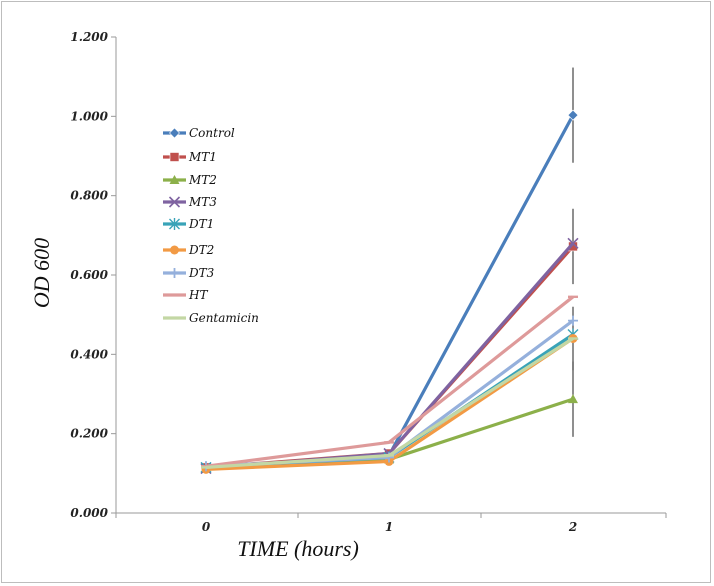 This screenshot has width=714, height=586. What do you see at coordinates (89, 434) in the screenshot?
I see `y-tick-label: 0.200` at bounding box center [89, 434].